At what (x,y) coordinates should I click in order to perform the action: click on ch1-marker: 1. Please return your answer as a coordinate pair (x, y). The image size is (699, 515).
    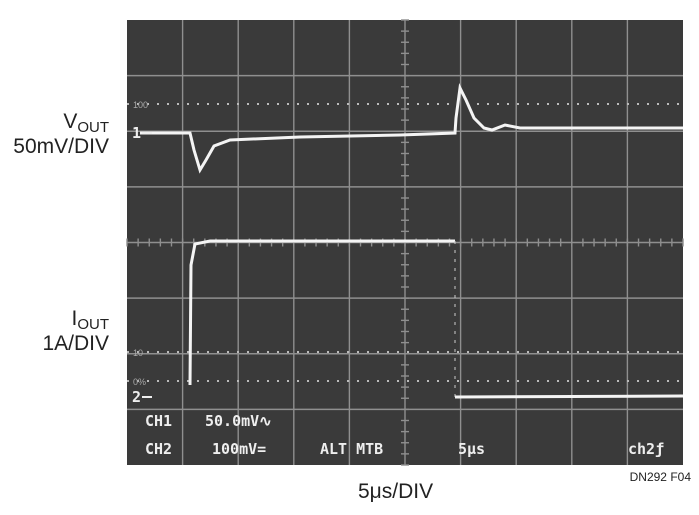
    Looking at the image, I should click on (136, 133).